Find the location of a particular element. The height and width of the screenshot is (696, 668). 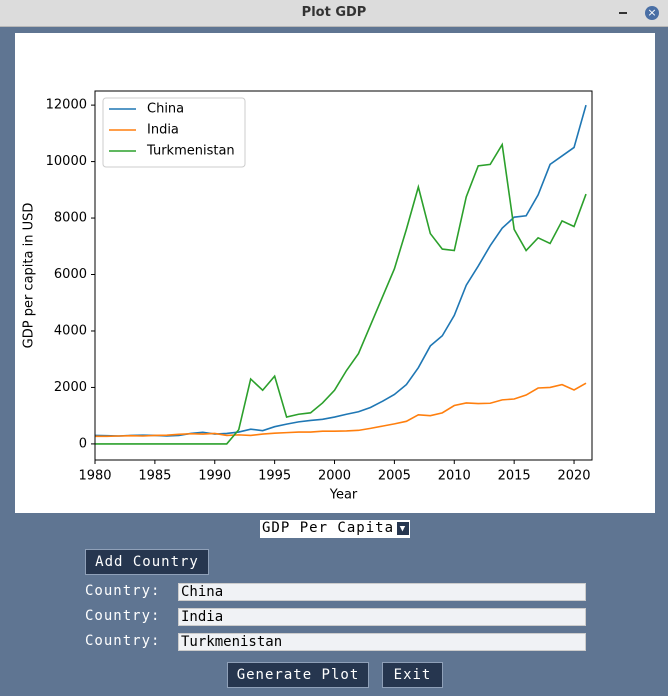

x-tick-label: 2015 is located at coordinates (514, 476).